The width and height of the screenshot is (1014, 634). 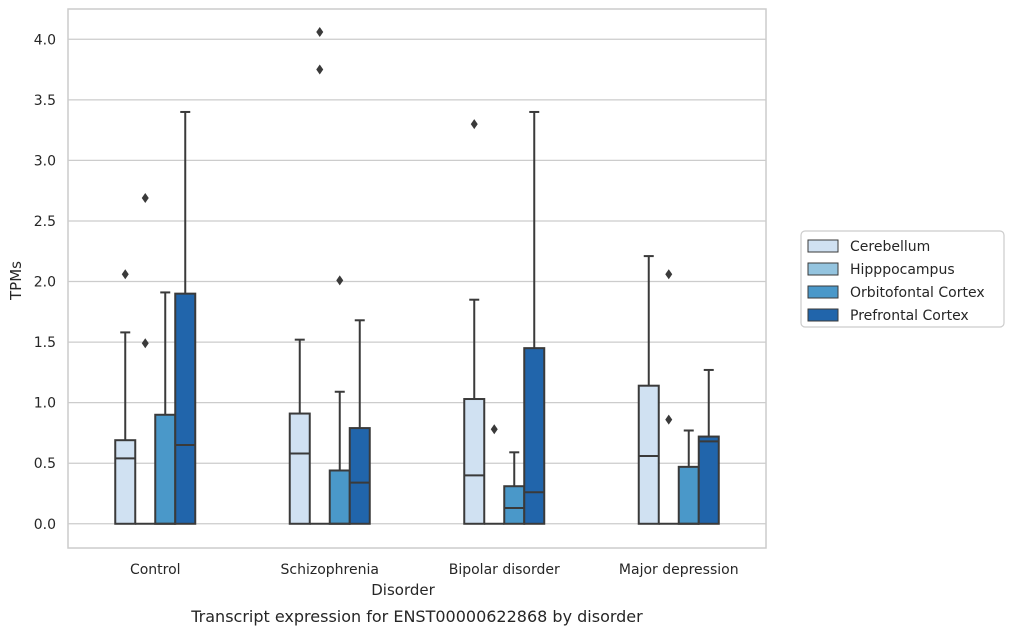 I want to click on y-tick-label: 2.5, so click(x=45, y=222).